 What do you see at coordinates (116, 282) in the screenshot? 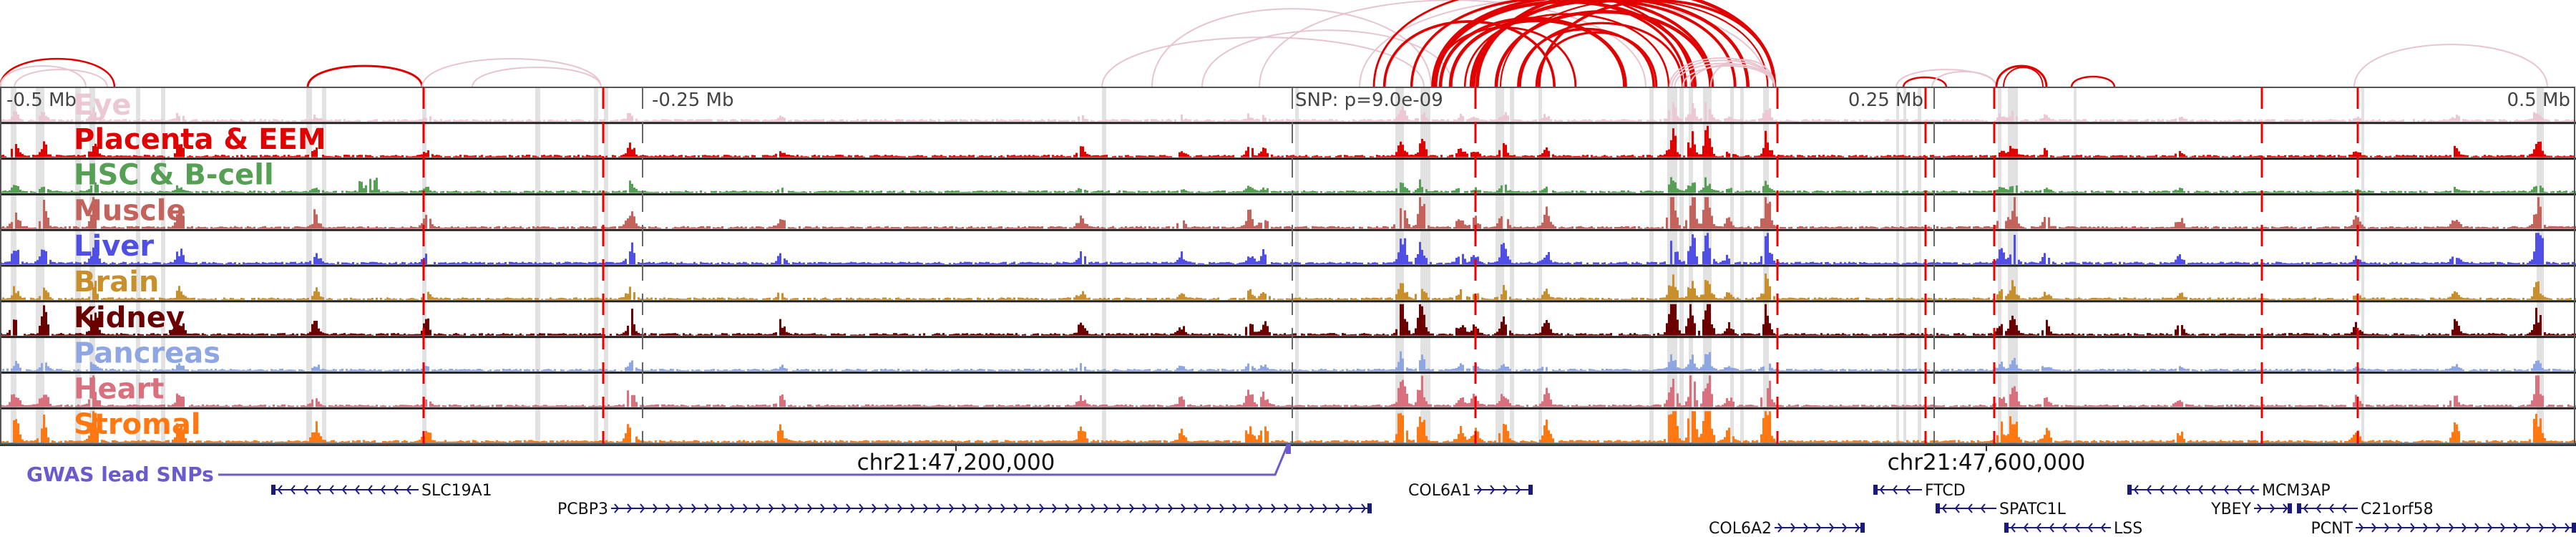
I see `track-label: Brain` at bounding box center [116, 282].